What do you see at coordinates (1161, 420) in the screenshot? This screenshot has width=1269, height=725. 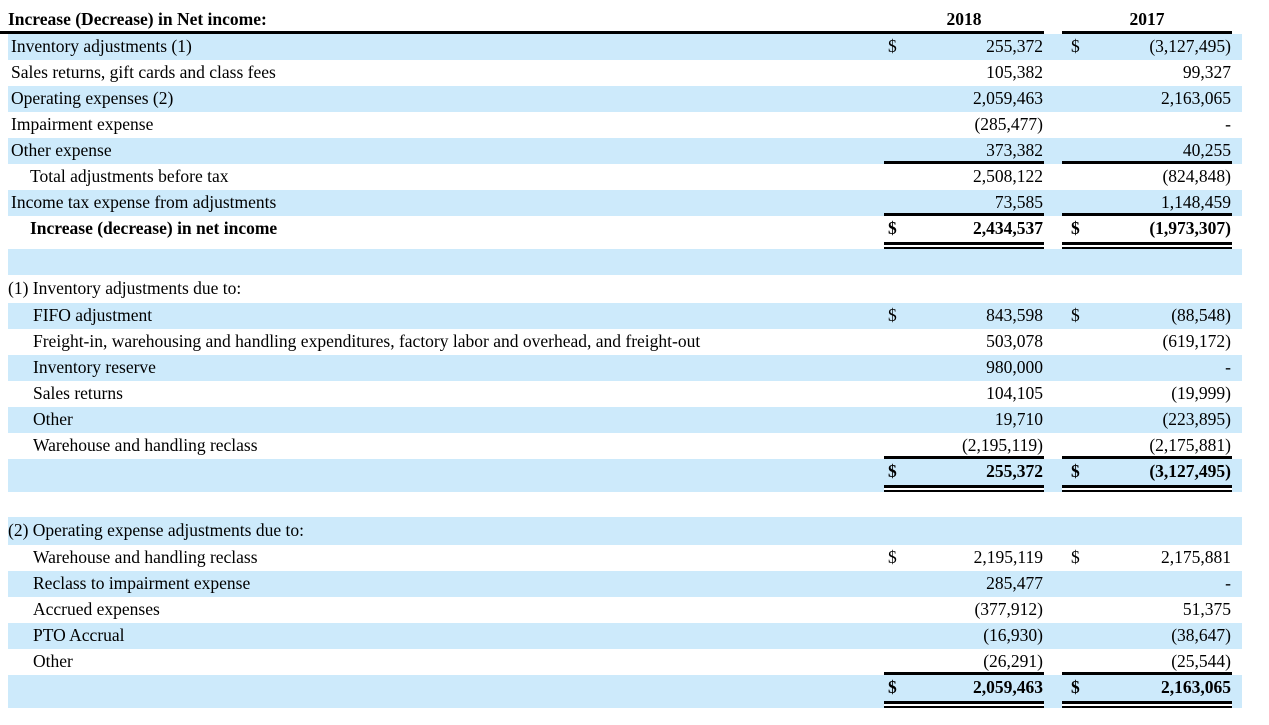 I see `value-2017: (223,895)` at bounding box center [1161, 420].